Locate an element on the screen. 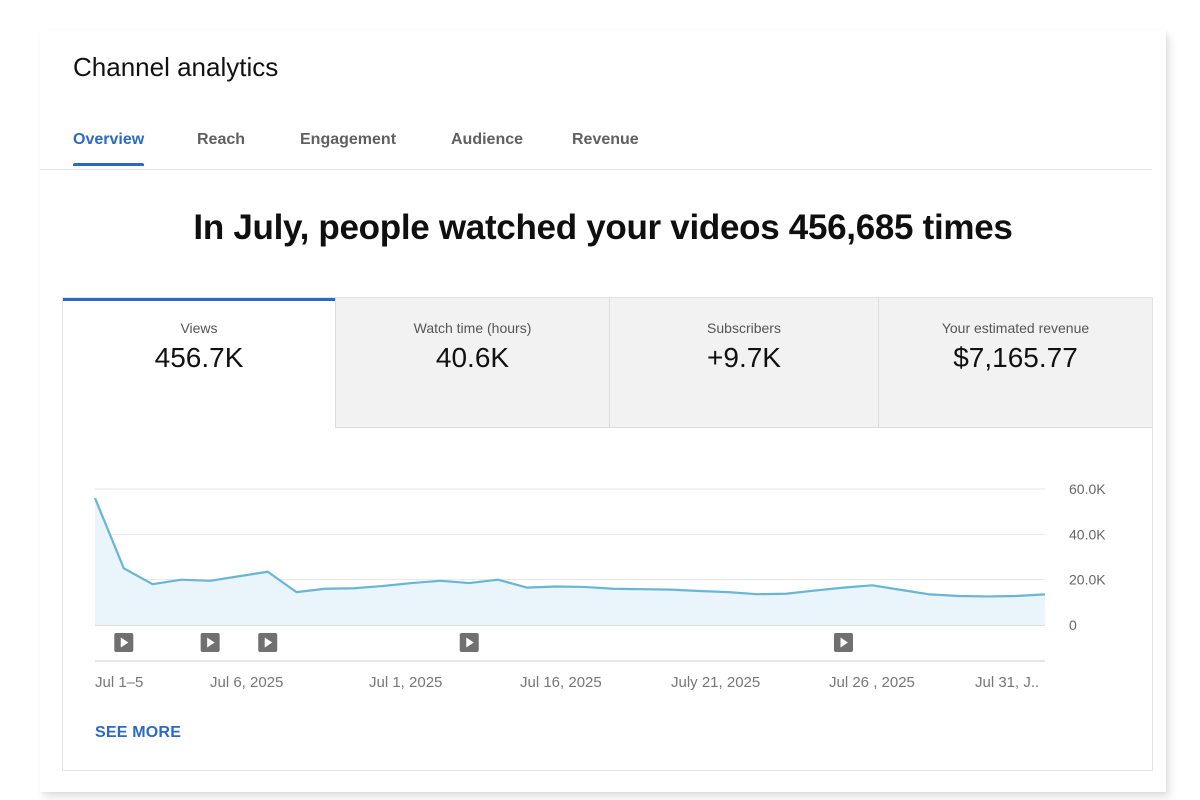  x-tick-label: Jul 1, 2025 is located at coordinates (405, 682).